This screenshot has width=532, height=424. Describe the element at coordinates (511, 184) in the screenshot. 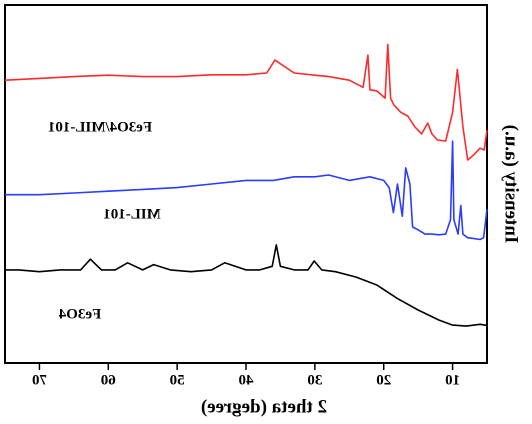

I see `y-axis-title: Intensity (a.u.)` at that location.